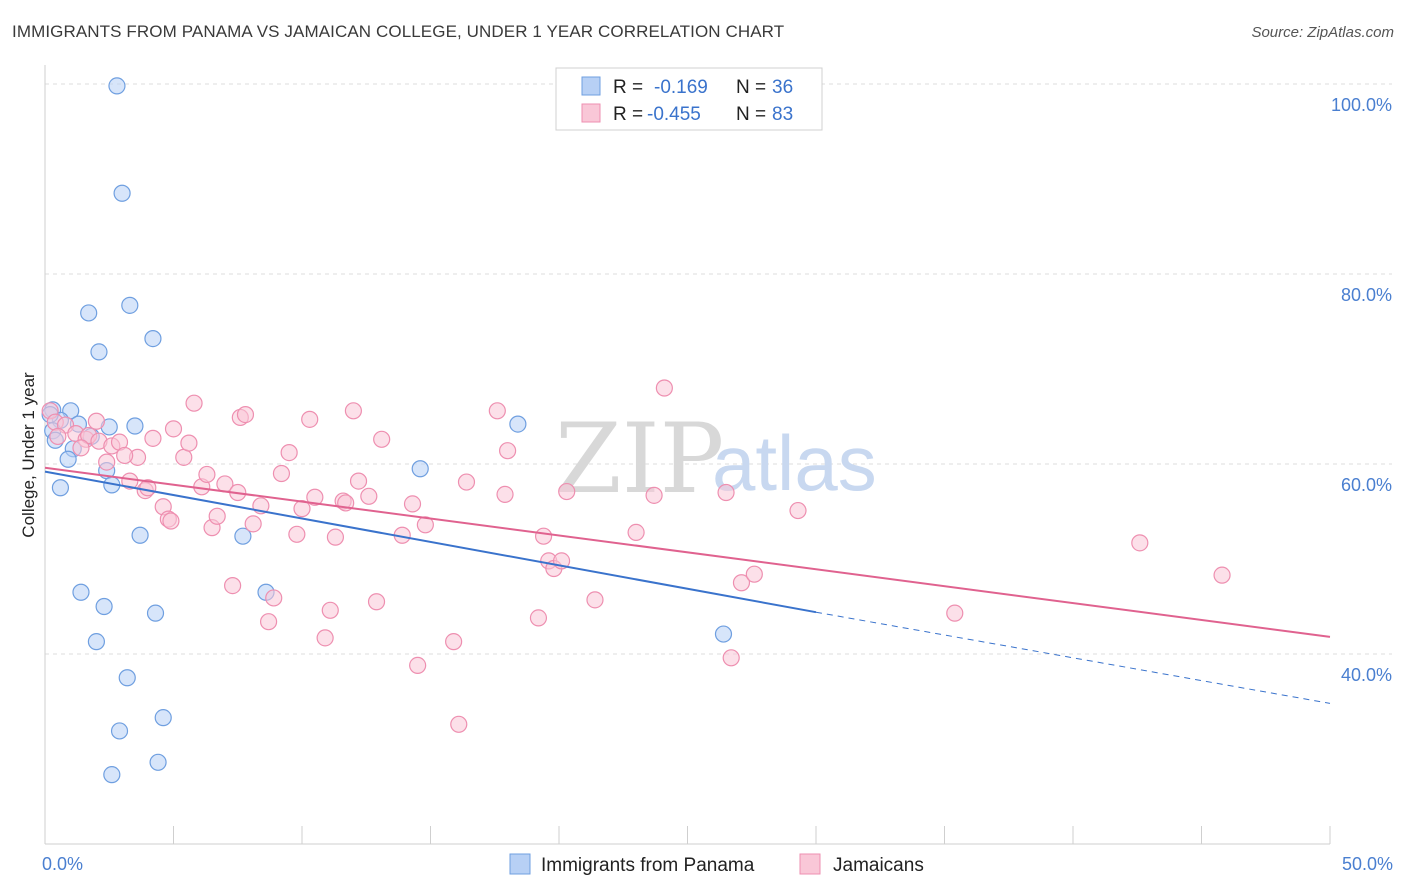 The image size is (1406, 892). I want to click on watermark: ZIP atlas, so click(716, 459).